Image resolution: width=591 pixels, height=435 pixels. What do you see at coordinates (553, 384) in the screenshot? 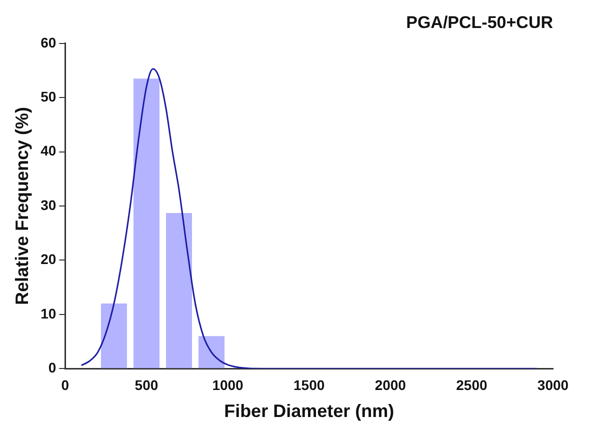
I see `x-tick-label: 3000` at bounding box center [553, 384].